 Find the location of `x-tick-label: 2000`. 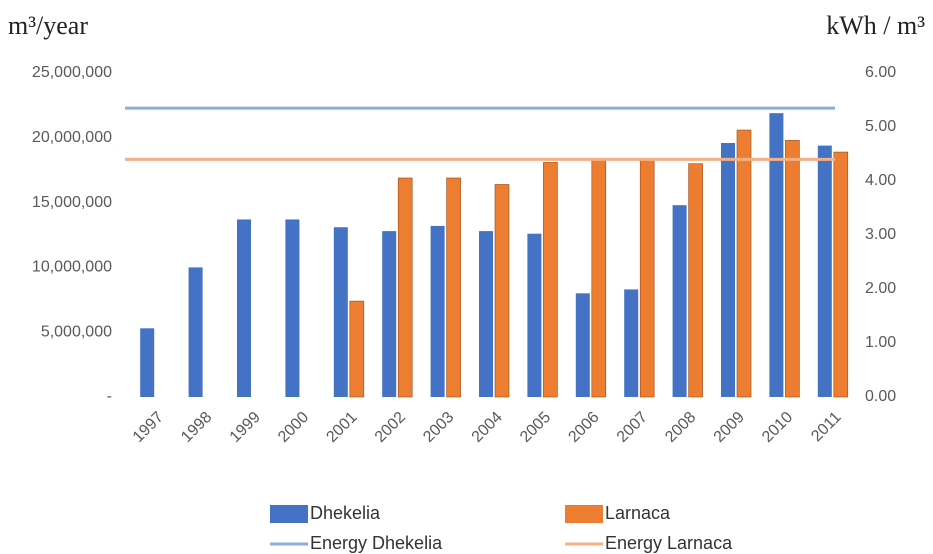

x-tick-label: 2000 is located at coordinates (293, 427).